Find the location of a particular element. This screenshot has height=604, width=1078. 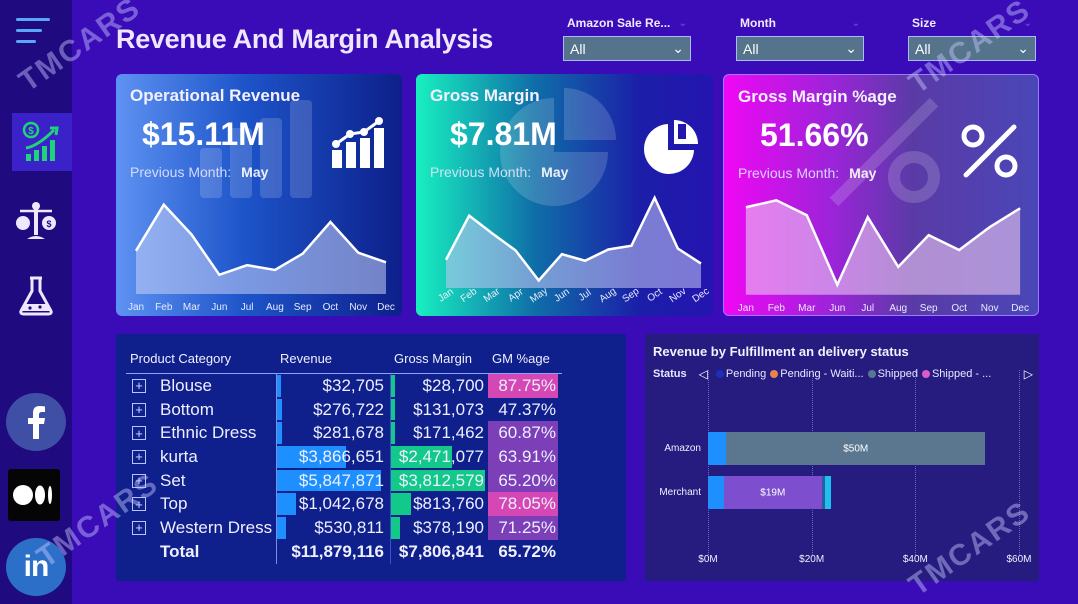

gm-pct-value: 78.05% is located at coordinates (527, 504).